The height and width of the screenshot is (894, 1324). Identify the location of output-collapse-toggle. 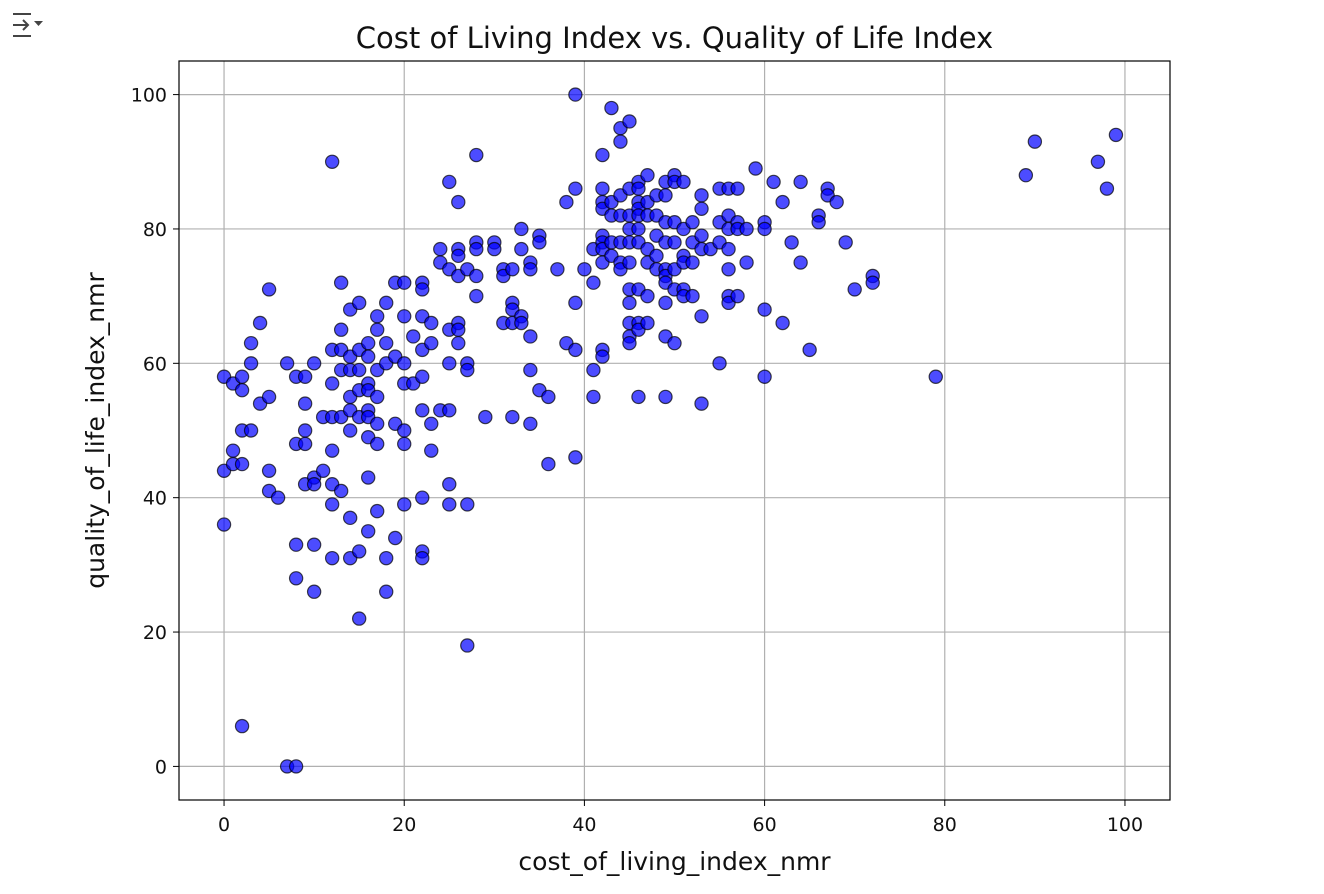
(27, 25).